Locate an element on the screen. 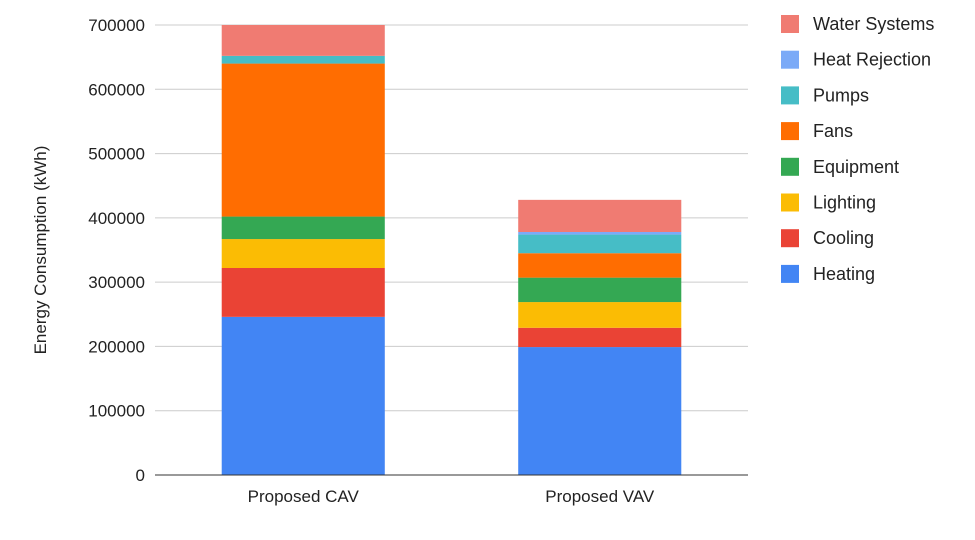 The width and height of the screenshot is (975, 540). y-tick-label: 500000 is located at coordinates (116, 154).